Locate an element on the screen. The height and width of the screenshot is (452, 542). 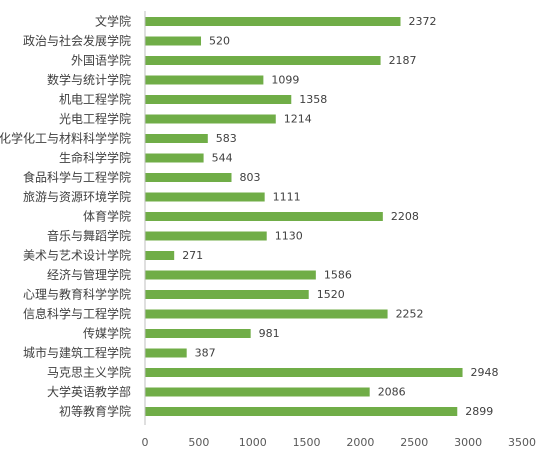
bar-value-label: 544 is located at coordinates (222, 158).